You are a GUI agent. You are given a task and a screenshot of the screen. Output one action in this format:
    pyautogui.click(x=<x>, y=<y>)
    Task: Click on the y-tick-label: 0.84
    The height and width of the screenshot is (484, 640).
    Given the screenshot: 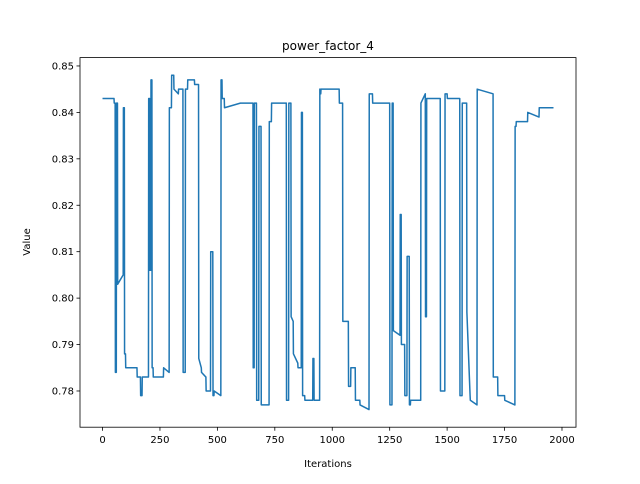 What is the action you would take?
    pyautogui.click(x=63, y=113)
    